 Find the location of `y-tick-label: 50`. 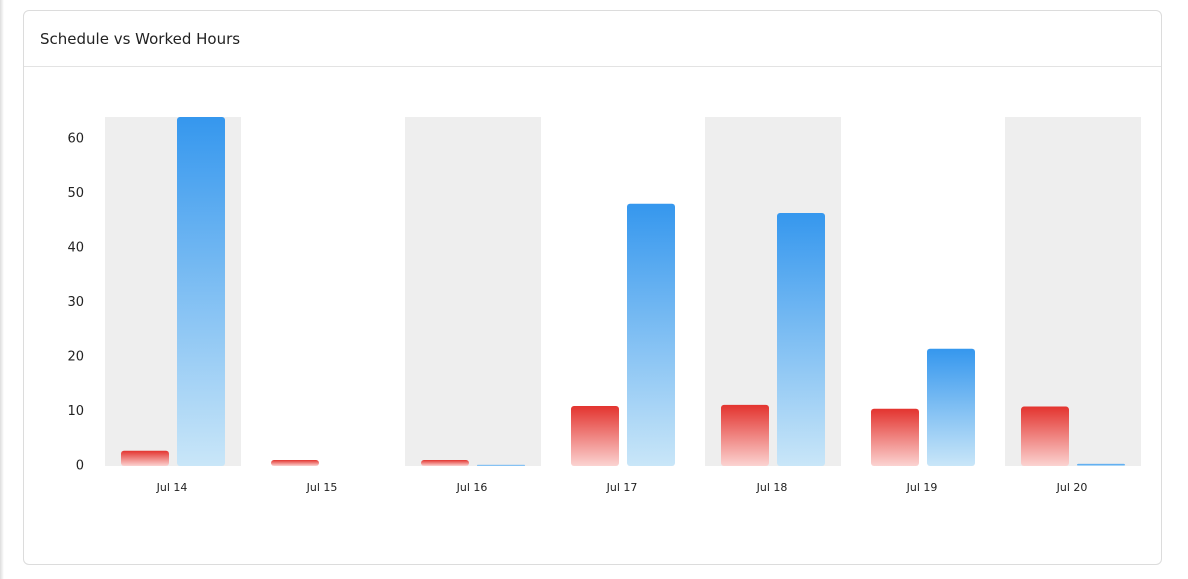

y-tick-label: 50 is located at coordinates (75, 193).